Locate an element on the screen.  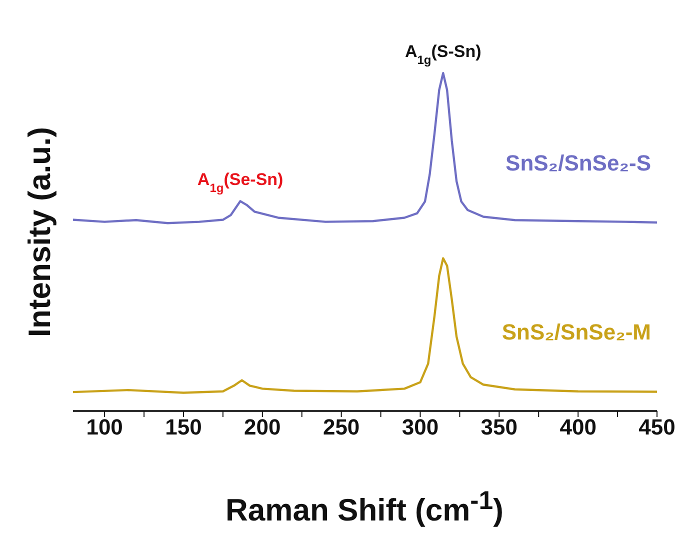
x-axis-title: Raman Shift (cm$^{-1}$) is located at coordinates (364, 507).